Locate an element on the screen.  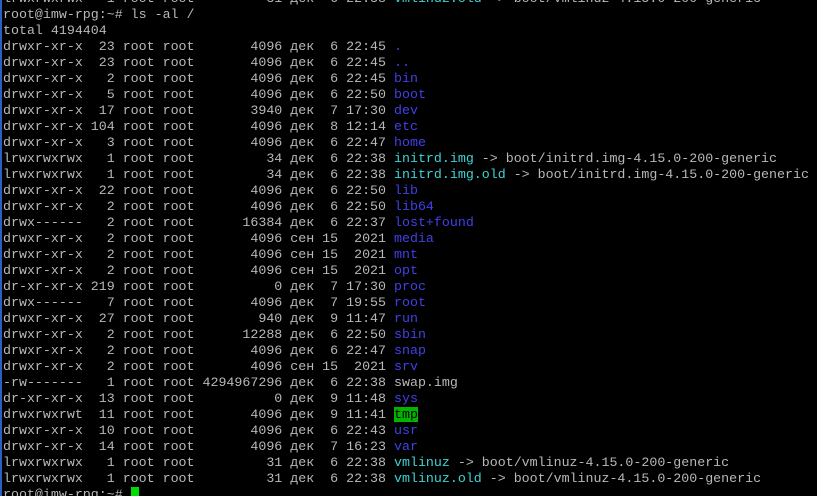
entry-name: srv is located at coordinates (406, 366).